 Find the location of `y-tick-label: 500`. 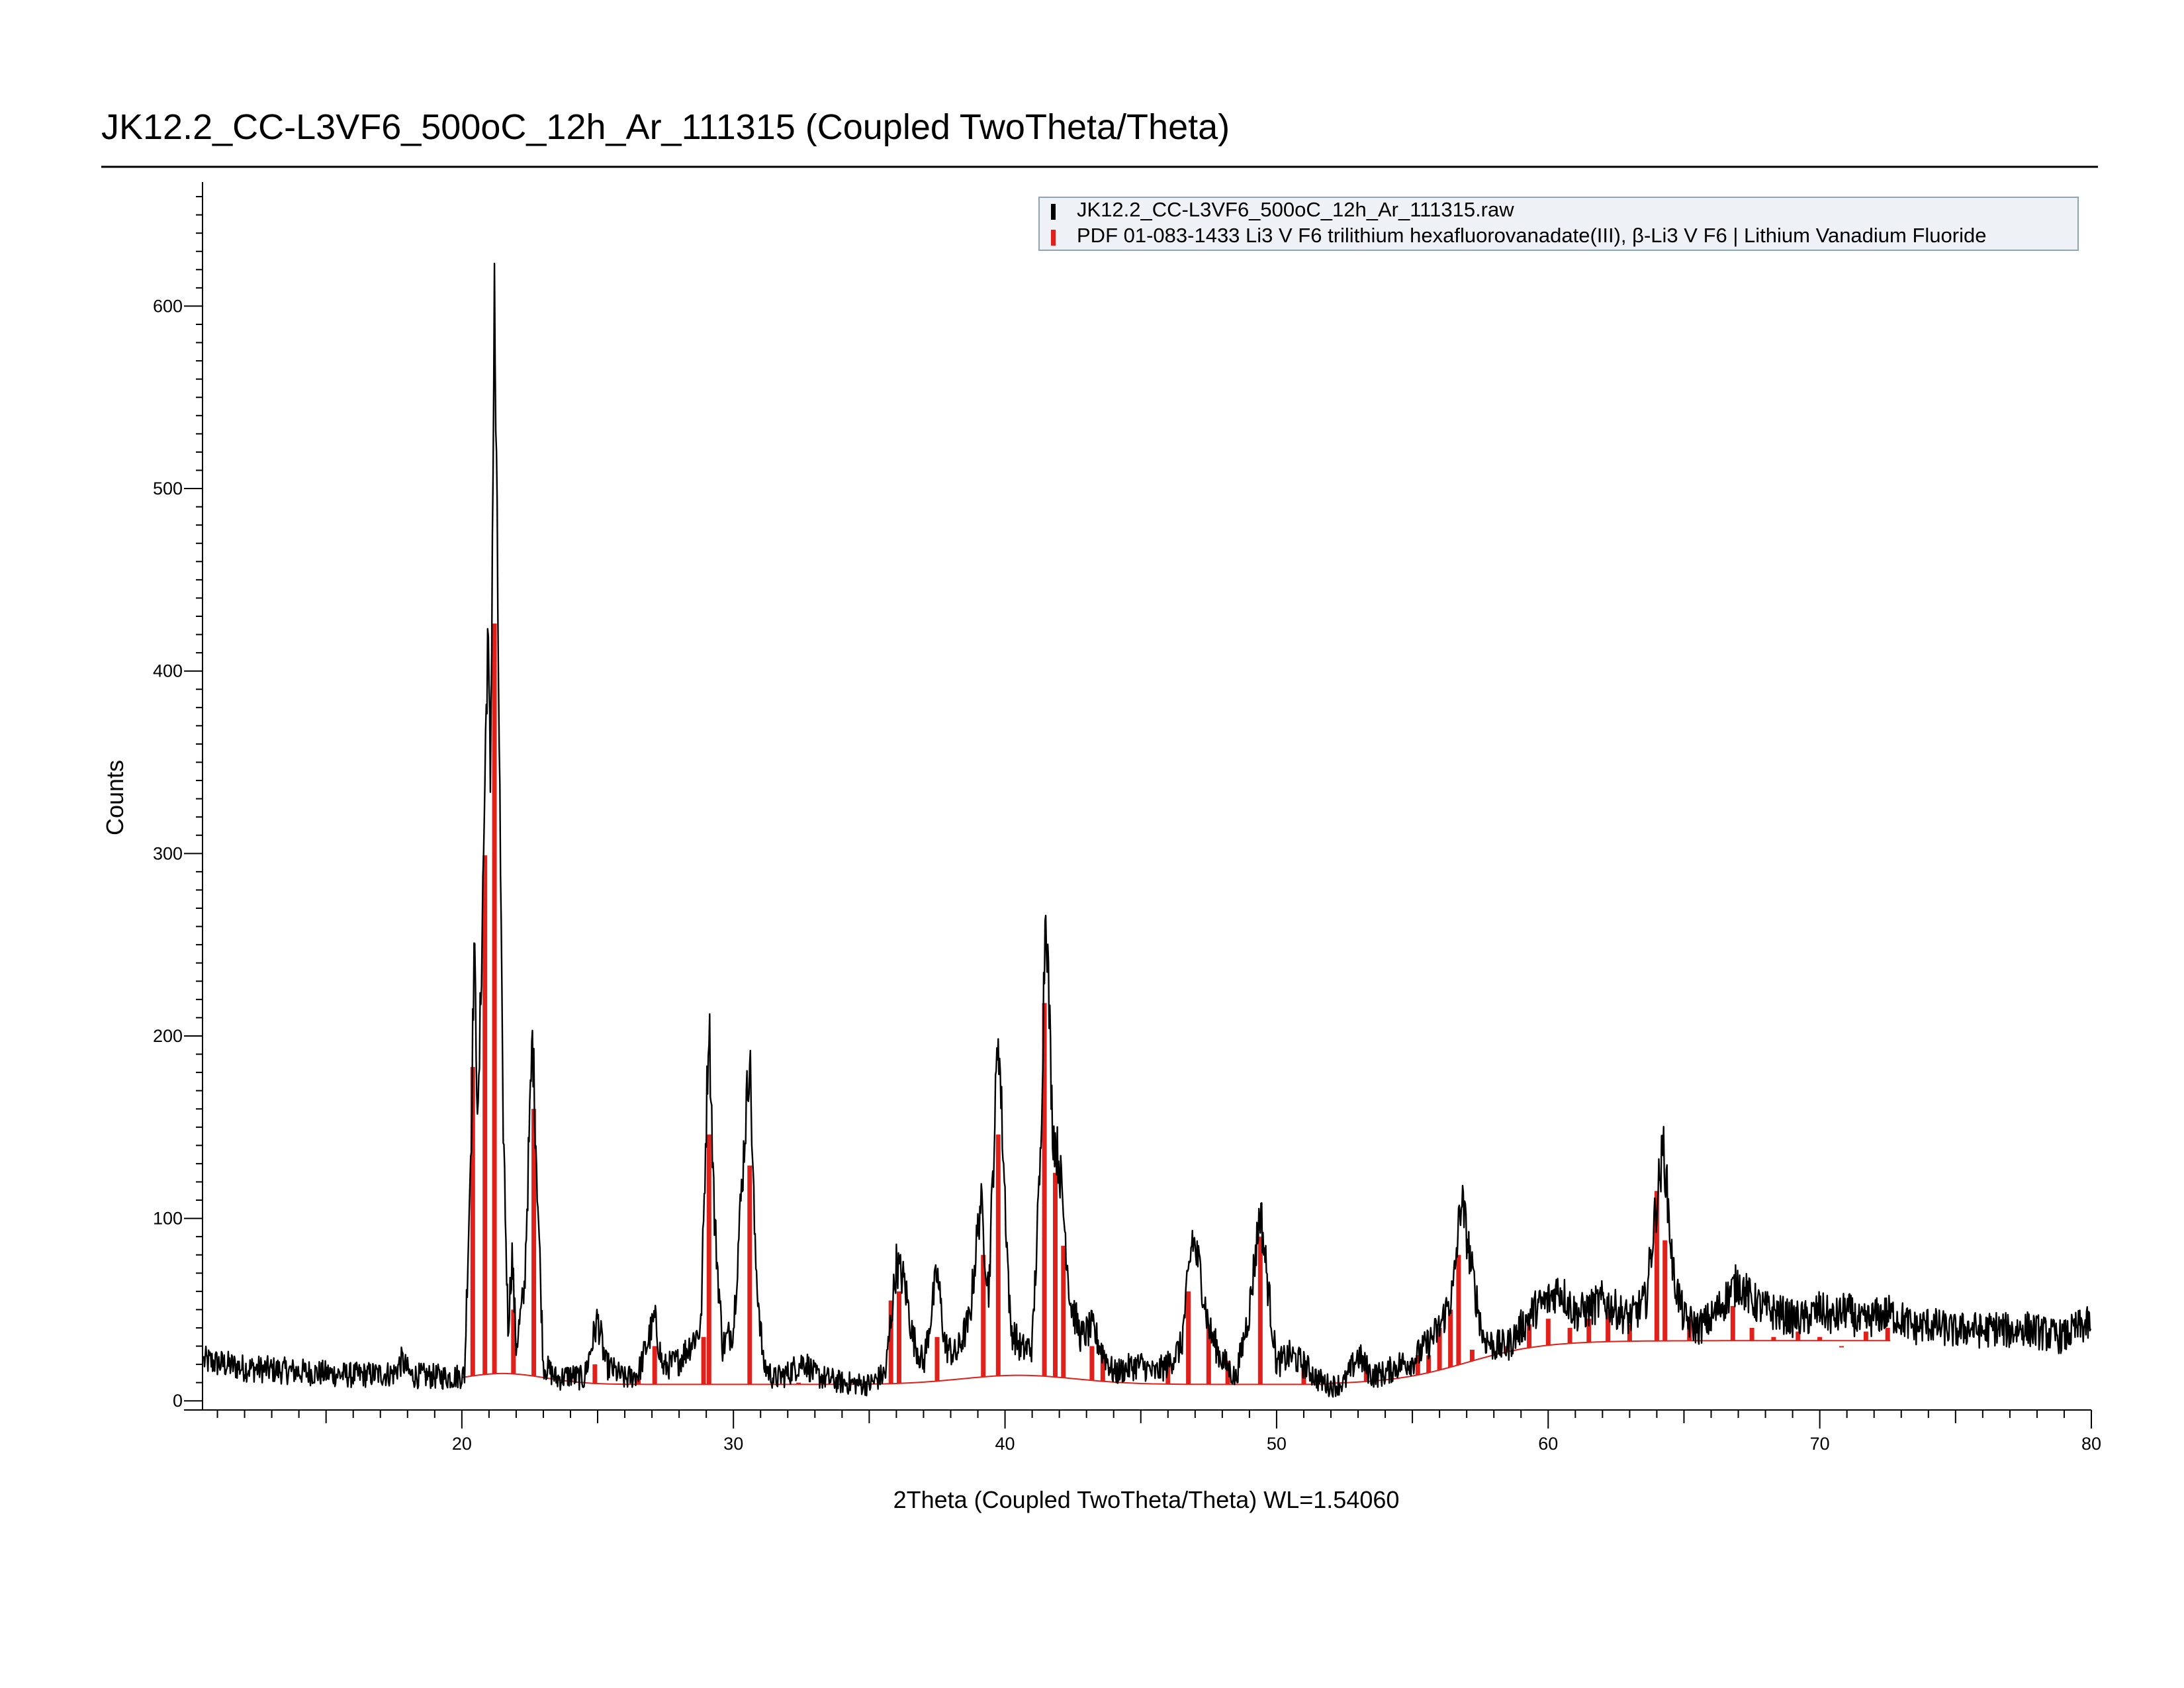

y-tick-label: 500 is located at coordinates (168, 488).